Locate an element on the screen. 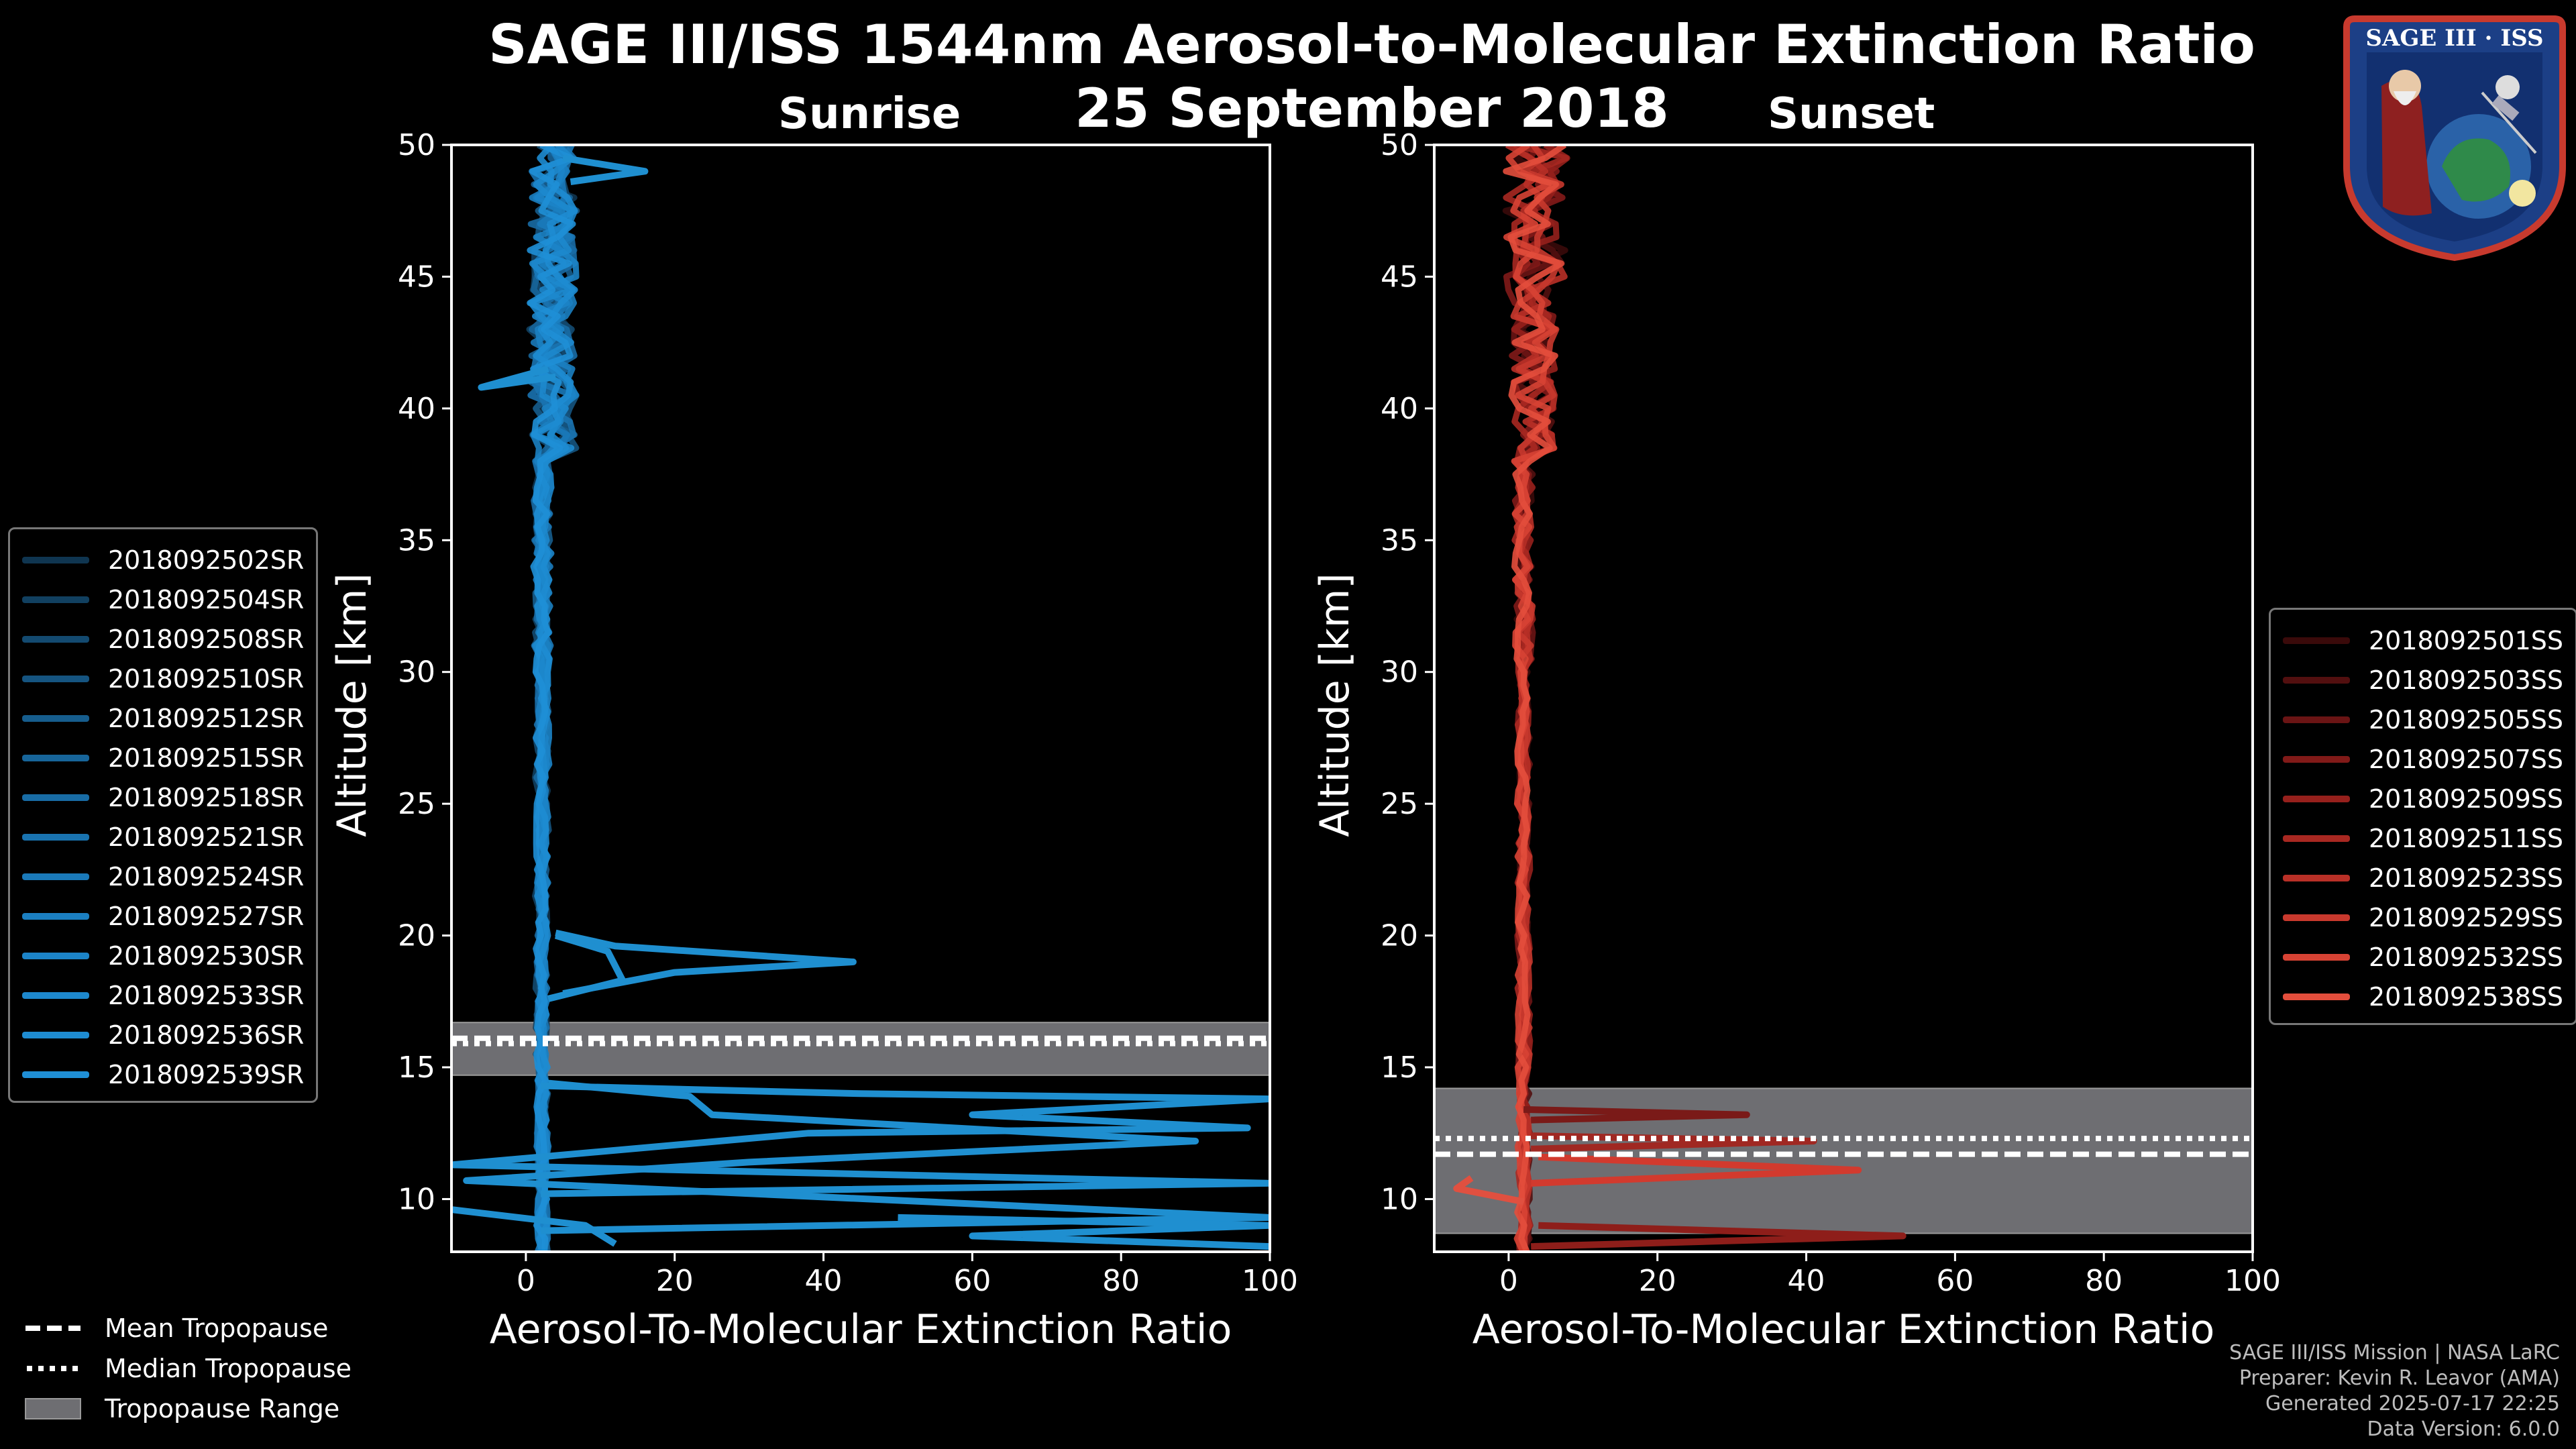  x-tick-label: 20 is located at coordinates (675, 1281).